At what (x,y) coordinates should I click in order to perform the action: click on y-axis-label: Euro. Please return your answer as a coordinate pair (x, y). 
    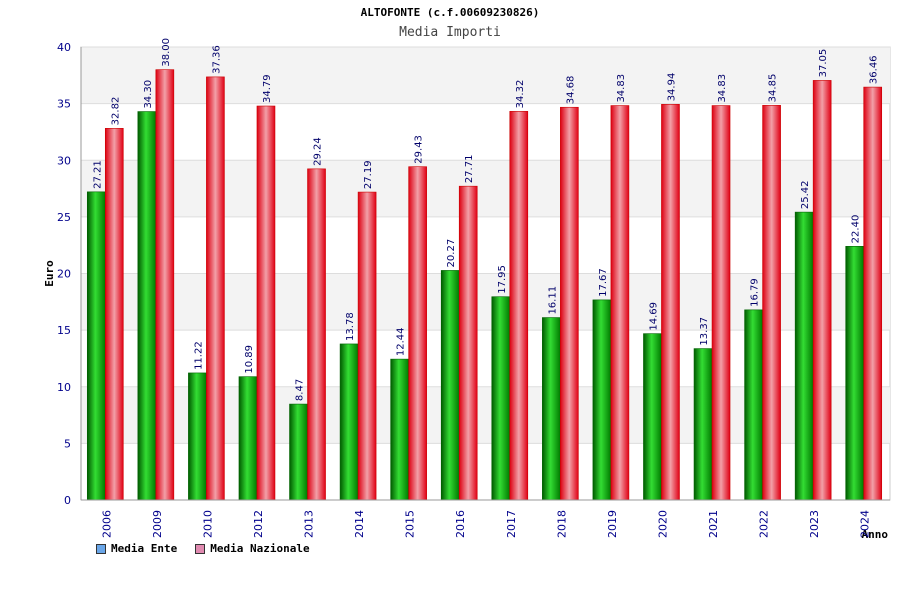
    Looking at the image, I should click on (49, 273).